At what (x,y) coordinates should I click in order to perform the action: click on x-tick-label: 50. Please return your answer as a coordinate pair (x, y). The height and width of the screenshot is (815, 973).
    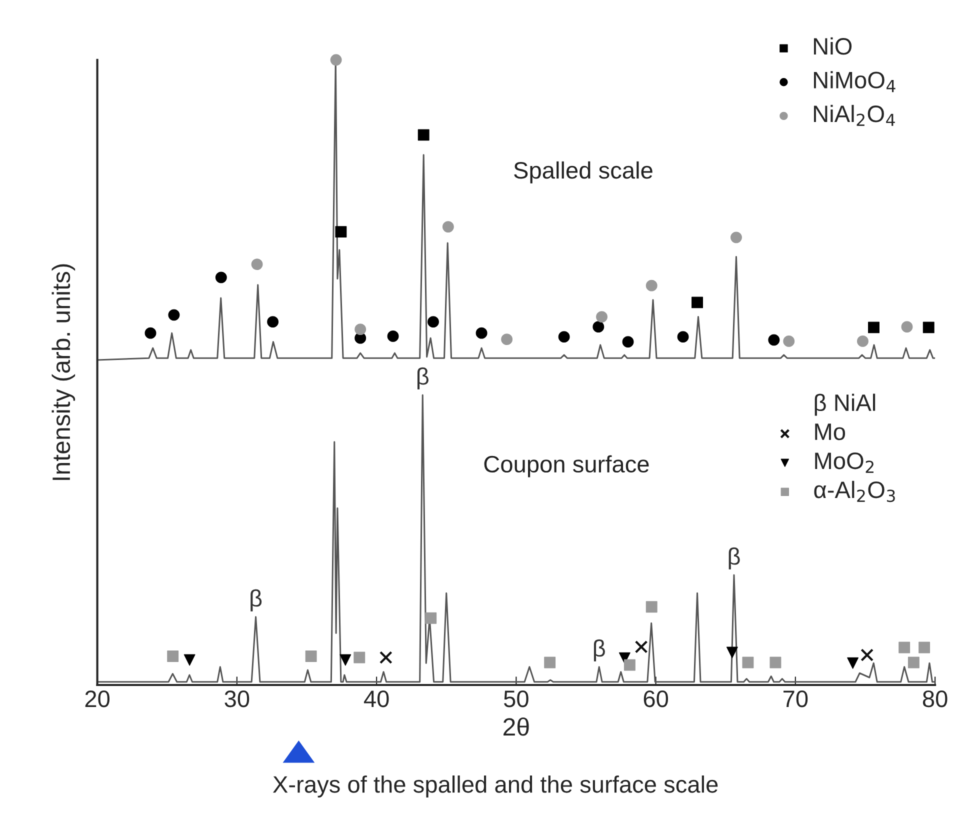
    Looking at the image, I should click on (516, 699).